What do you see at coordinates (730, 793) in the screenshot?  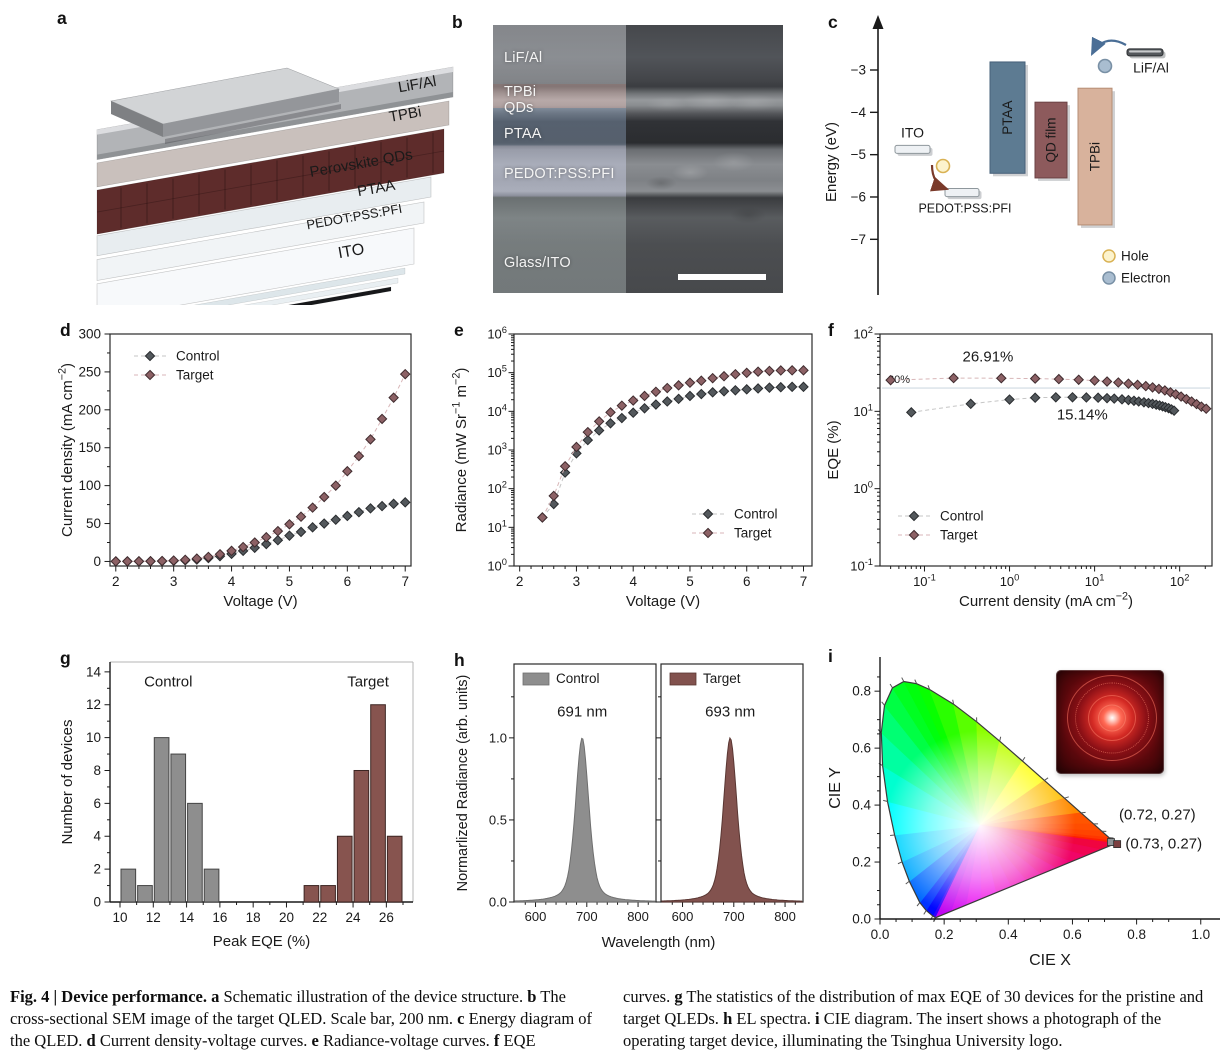 I see `spectrum-target: 600 700 800 Target 693 nm` at bounding box center [730, 793].